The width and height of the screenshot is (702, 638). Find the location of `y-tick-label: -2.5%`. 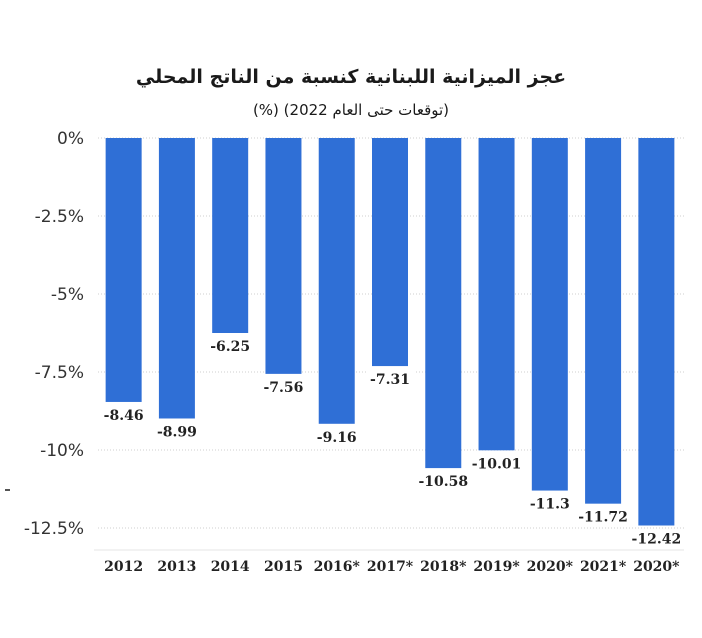

y-tick-label: -2.5% is located at coordinates (59, 217).